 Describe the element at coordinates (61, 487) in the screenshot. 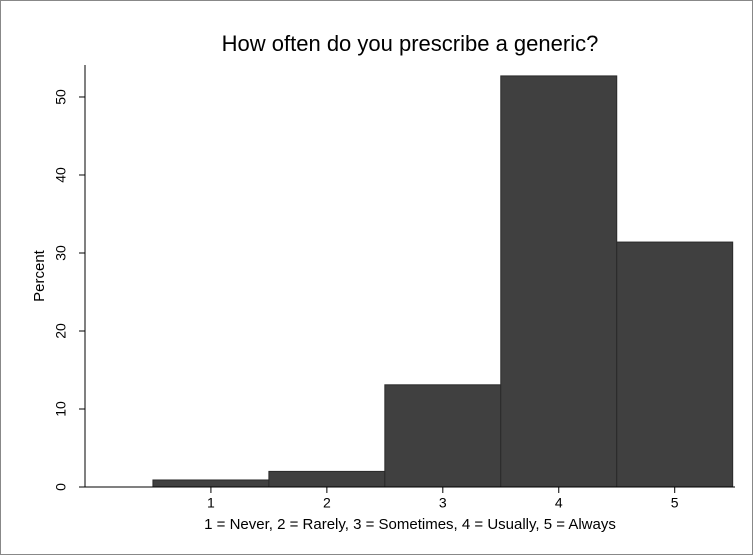

I see `y-tick-label: 0` at that location.